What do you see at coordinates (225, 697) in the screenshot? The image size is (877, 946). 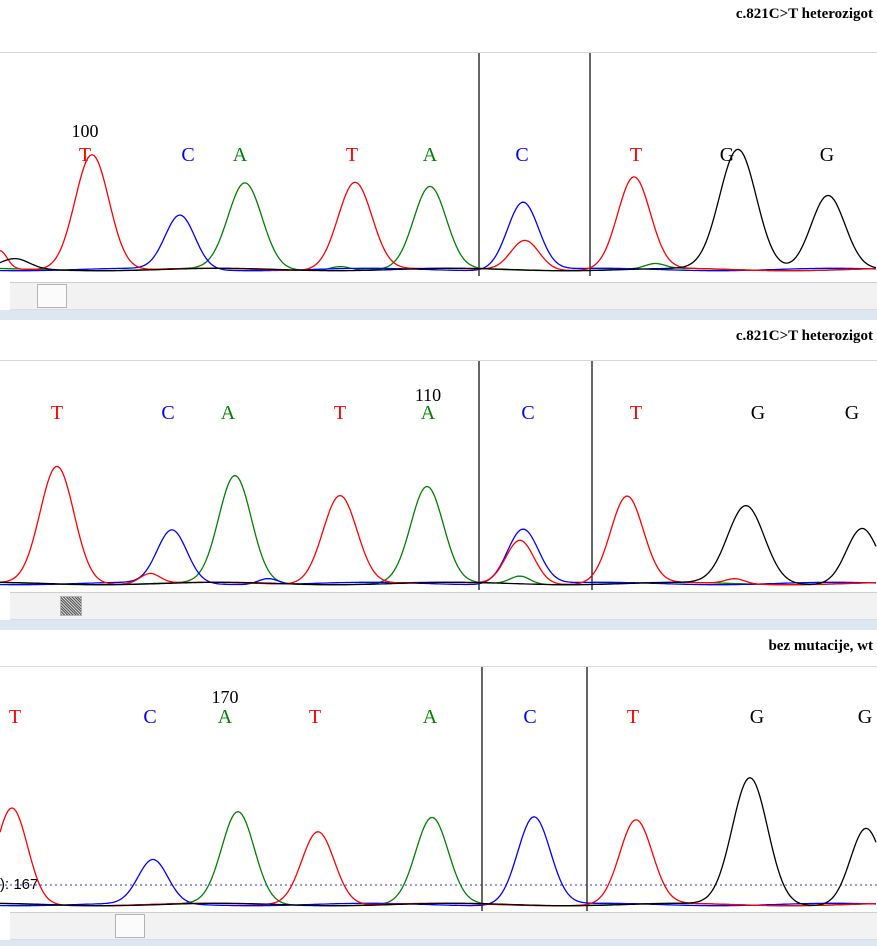 I see `position-number: 170` at bounding box center [225, 697].